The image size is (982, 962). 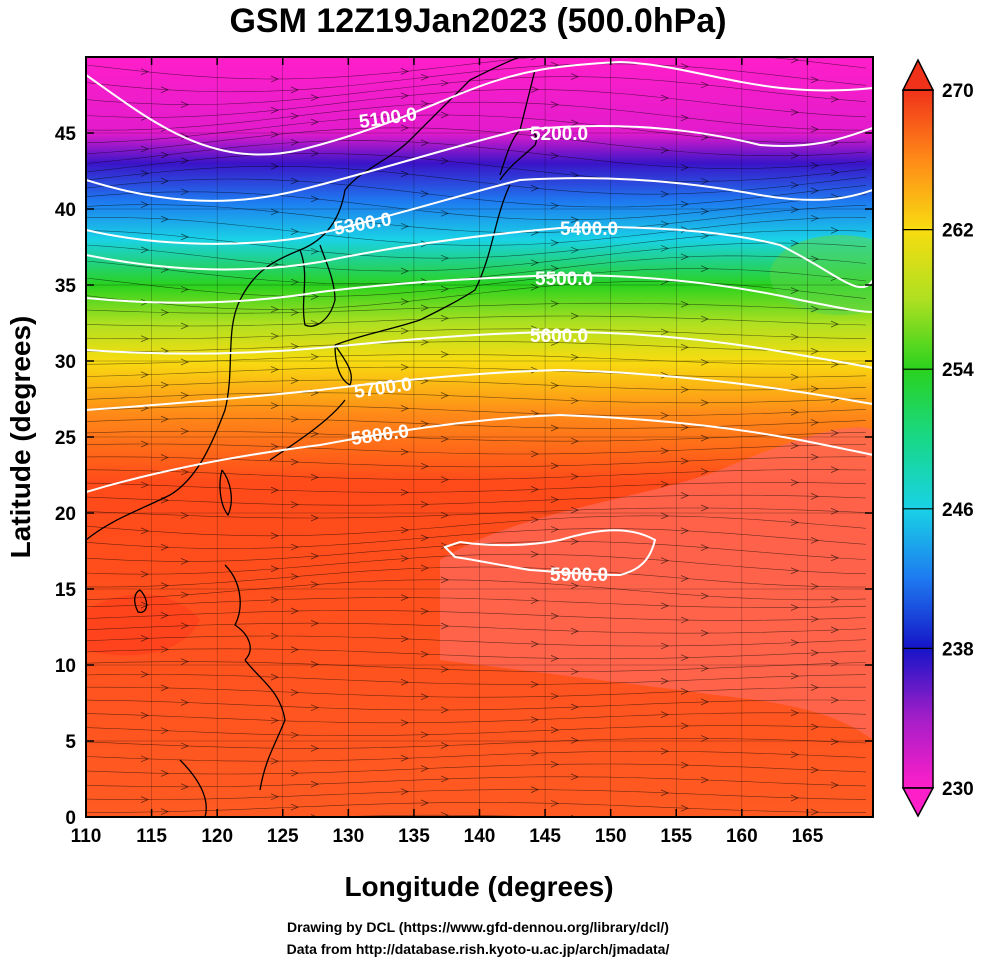 What do you see at coordinates (559, 336) in the screenshot?
I see `contour-label-5600: 5600.0` at bounding box center [559, 336].